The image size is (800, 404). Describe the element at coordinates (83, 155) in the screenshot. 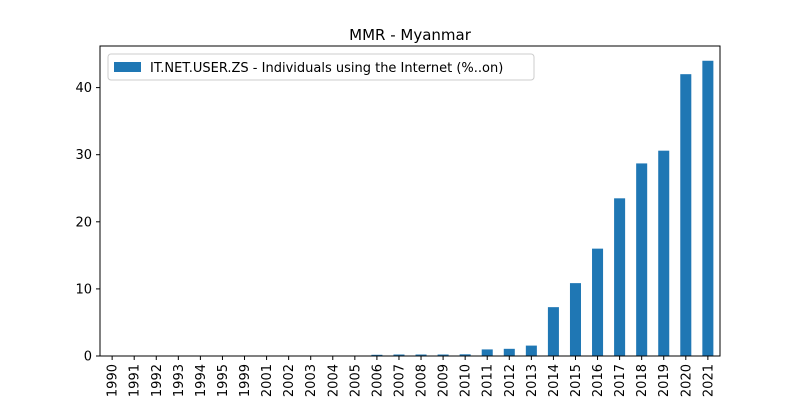

I see `y-tick-label: 30` at that location.